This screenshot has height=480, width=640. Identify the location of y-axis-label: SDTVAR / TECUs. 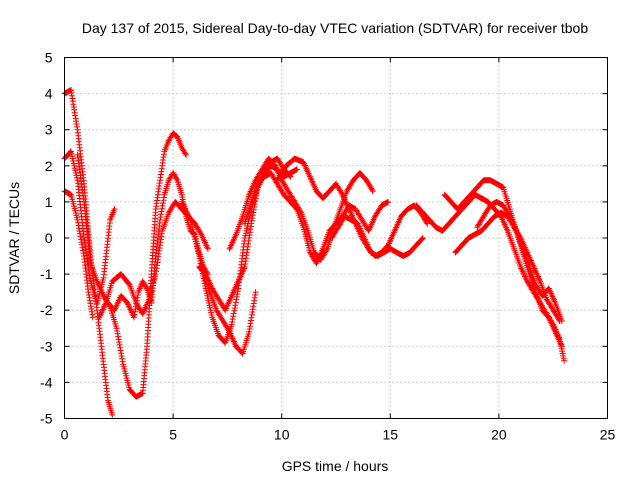
(14, 238).